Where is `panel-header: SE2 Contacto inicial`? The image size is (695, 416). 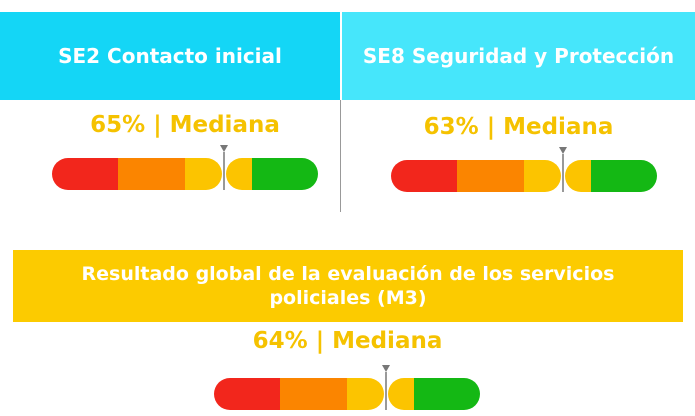 panel-header: SE2 Contacto inicial is located at coordinates (170, 56).